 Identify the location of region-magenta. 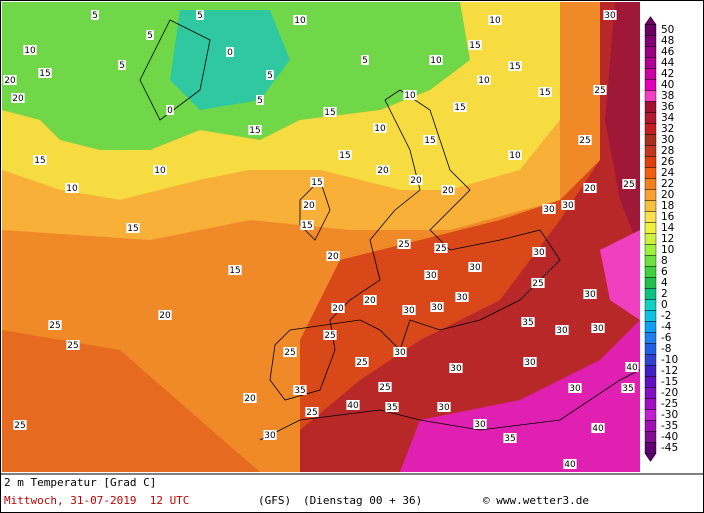
(520, 396).